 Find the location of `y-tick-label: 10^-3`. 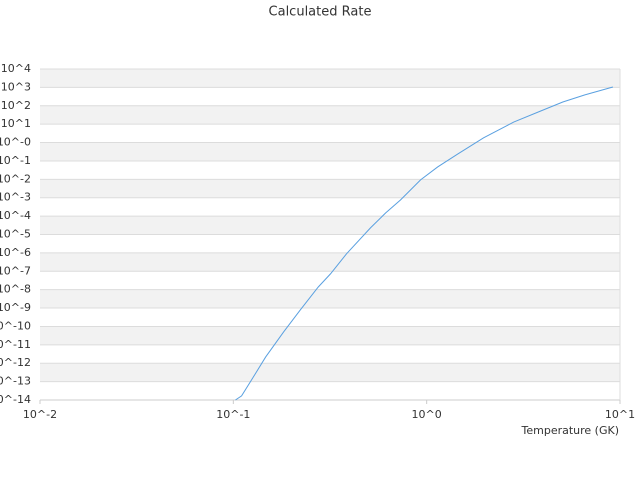

y-tick-label: 10^-3 is located at coordinates (15, 197).